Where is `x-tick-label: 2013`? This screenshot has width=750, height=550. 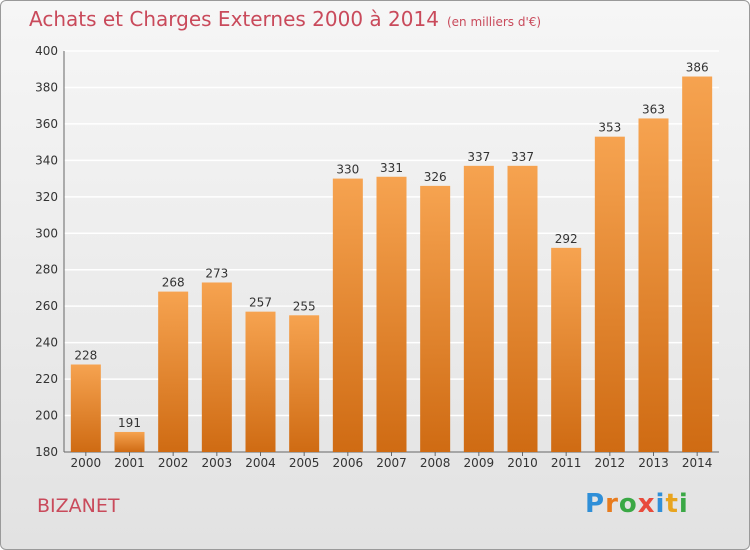
x-tick-label: 2013 is located at coordinates (653, 463).